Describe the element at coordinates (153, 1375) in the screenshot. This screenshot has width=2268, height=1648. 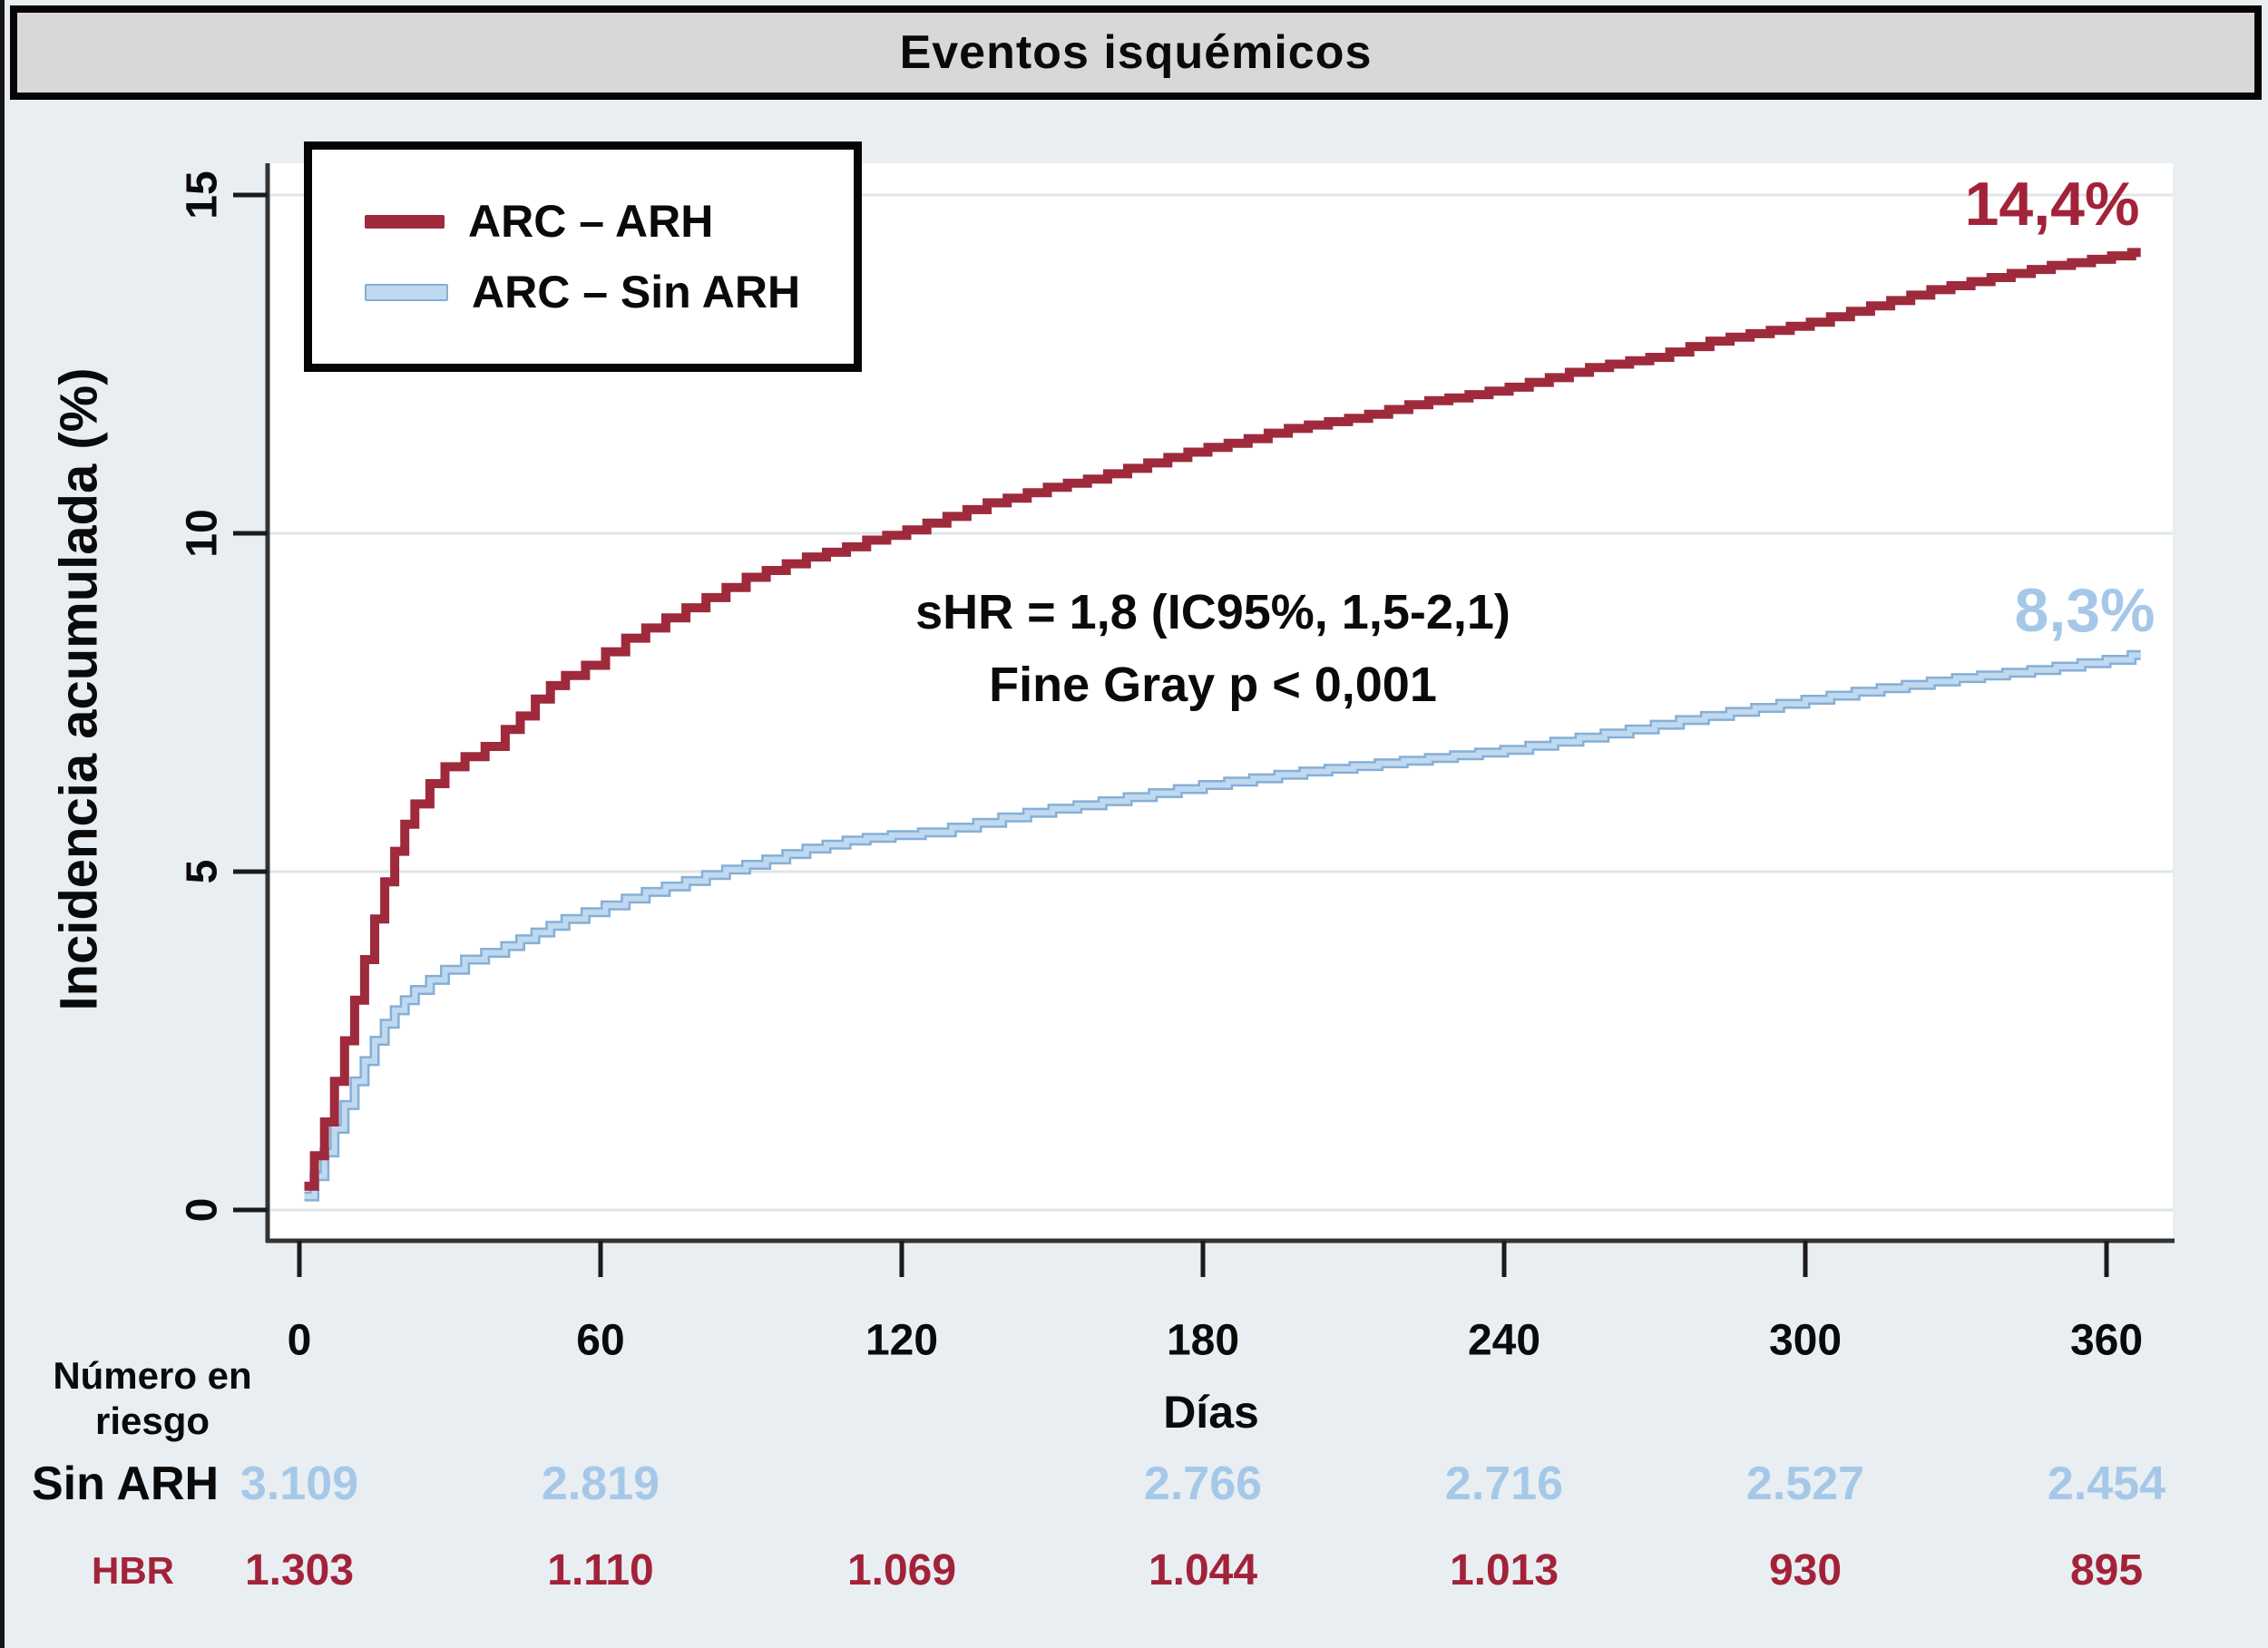
I see `number-at-risk-header-line1: Número en` at that location.